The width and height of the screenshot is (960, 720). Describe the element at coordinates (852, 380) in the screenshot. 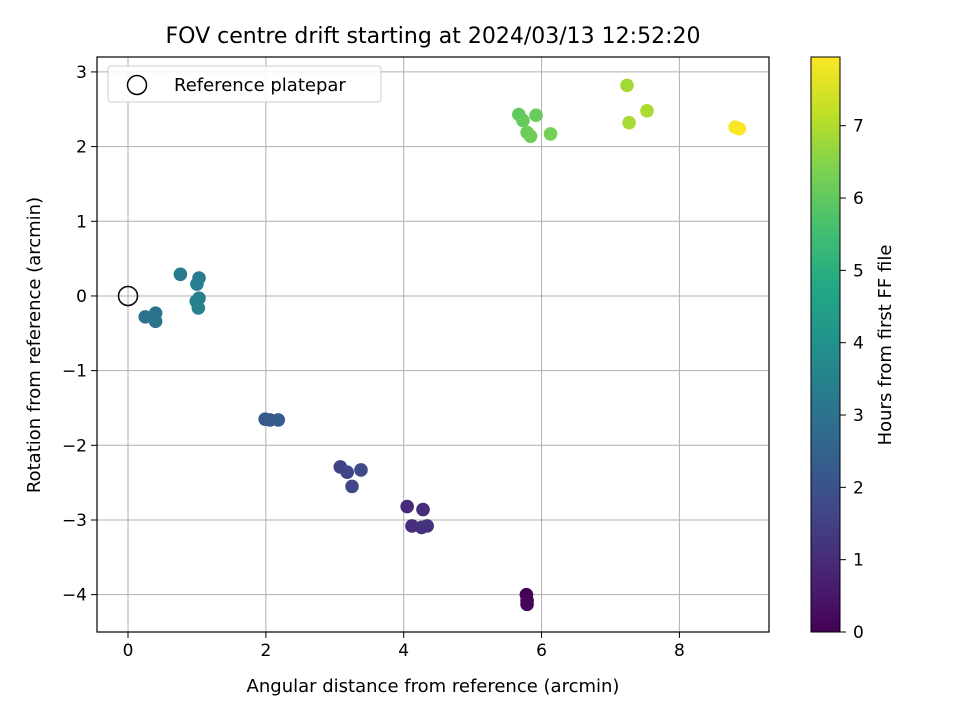

I see `colorbar-ticks: 0 1 2 3 4 5 6 7` at that location.